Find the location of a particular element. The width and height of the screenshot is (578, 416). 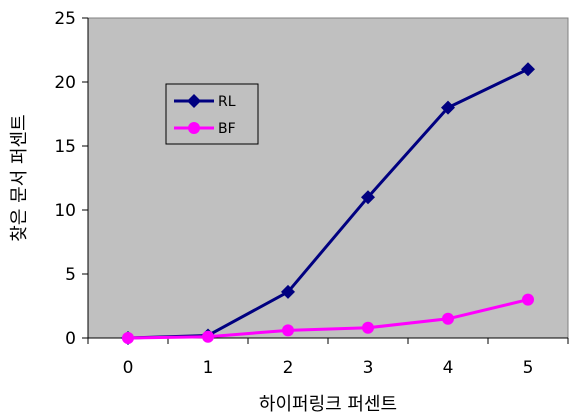

y-tick-label: 5 is located at coordinates (70, 275).